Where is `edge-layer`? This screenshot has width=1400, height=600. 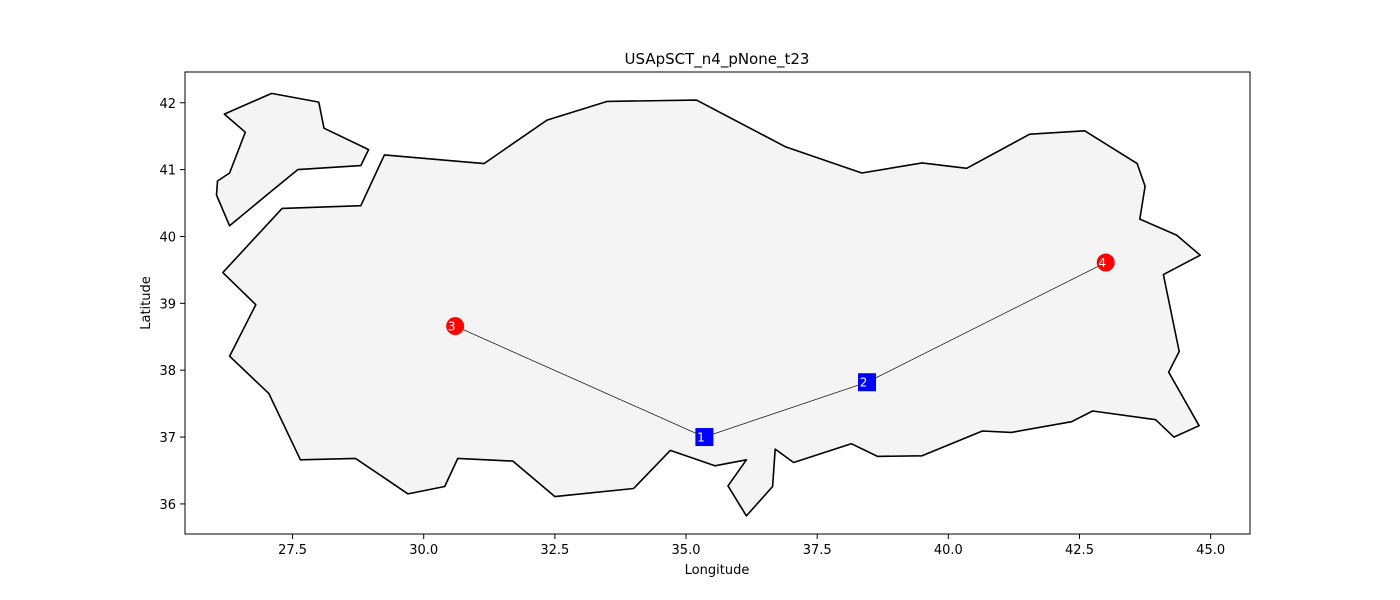 edge-layer is located at coordinates (780, 350).